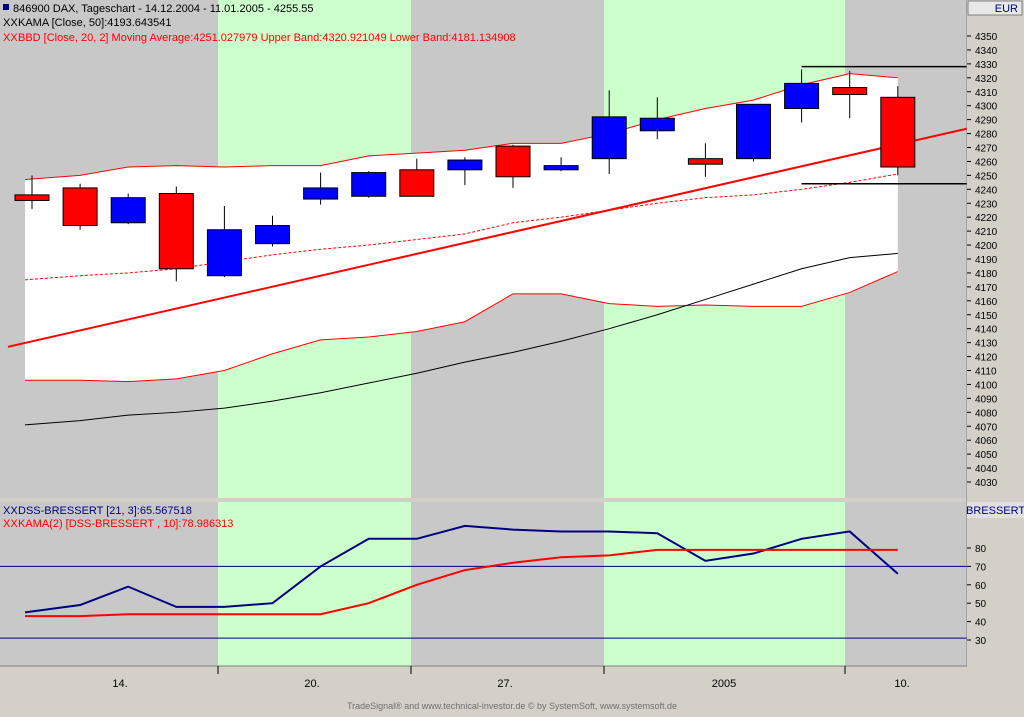 The image size is (1024, 717). I want to click on price-tick-label: 4080, so click(986, 413).